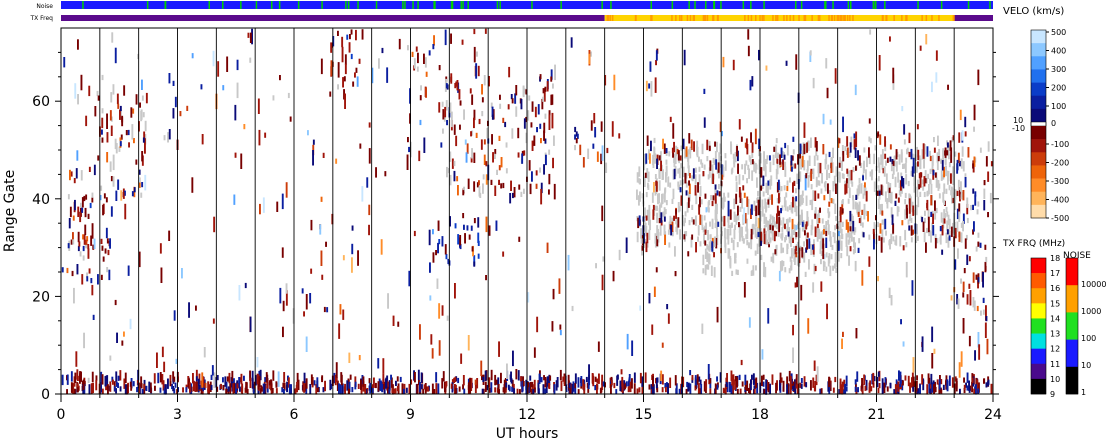 Image resolution: width=1108 pixels, height=441 pixels. Describe the element at coordinates (1093, 284) in the screenshot. I see `noise-label: 10000` at that location.